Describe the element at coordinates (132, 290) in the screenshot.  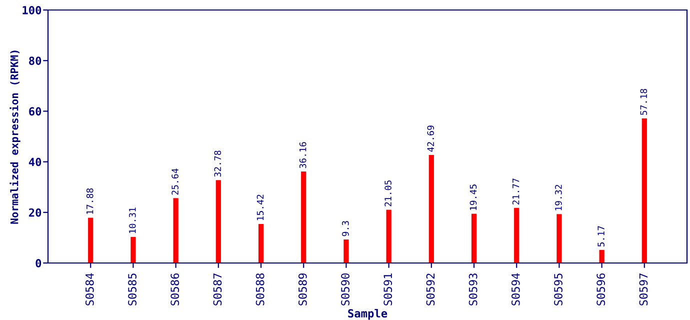
I see `x-tick-label: S0585` at that location.